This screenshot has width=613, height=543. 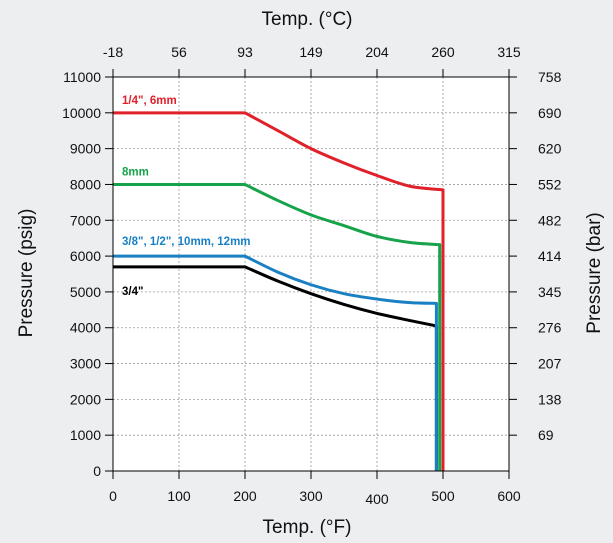 What do you see at coordinates (245, 496) in the screenshot?
I see `x-tick-label: 200` at bounding box center [245, 496].